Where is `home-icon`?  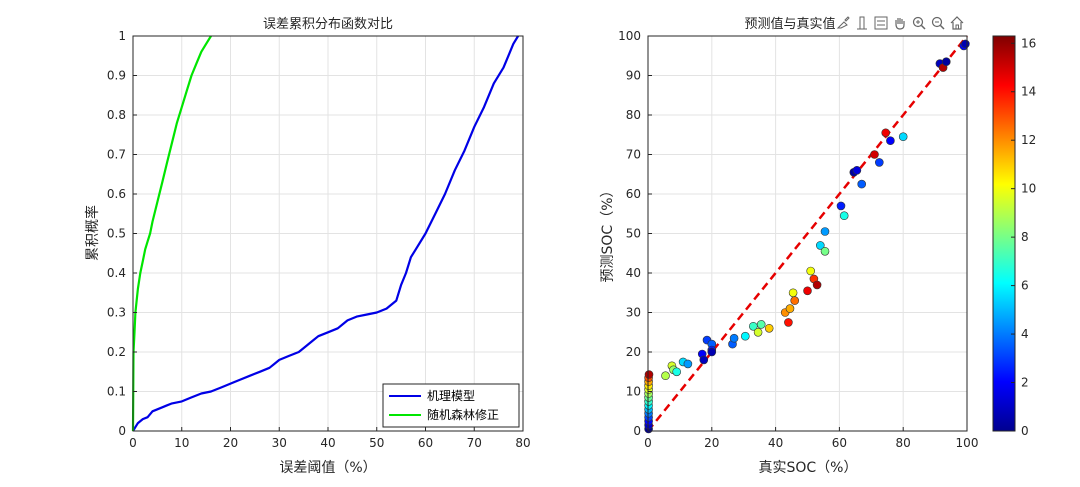 home-icon is located at coordinates (957, 23).